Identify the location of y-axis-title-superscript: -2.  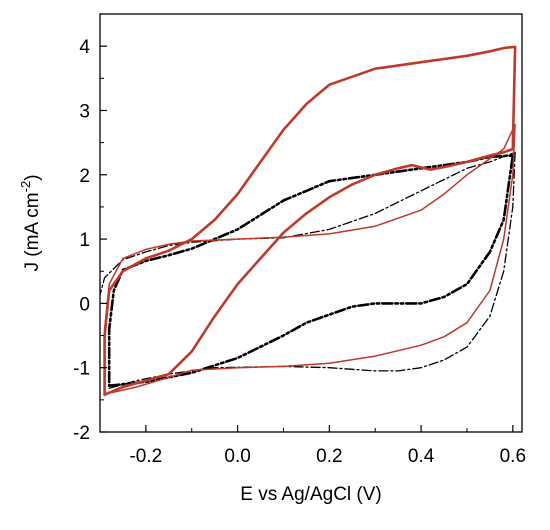
(25, 187).